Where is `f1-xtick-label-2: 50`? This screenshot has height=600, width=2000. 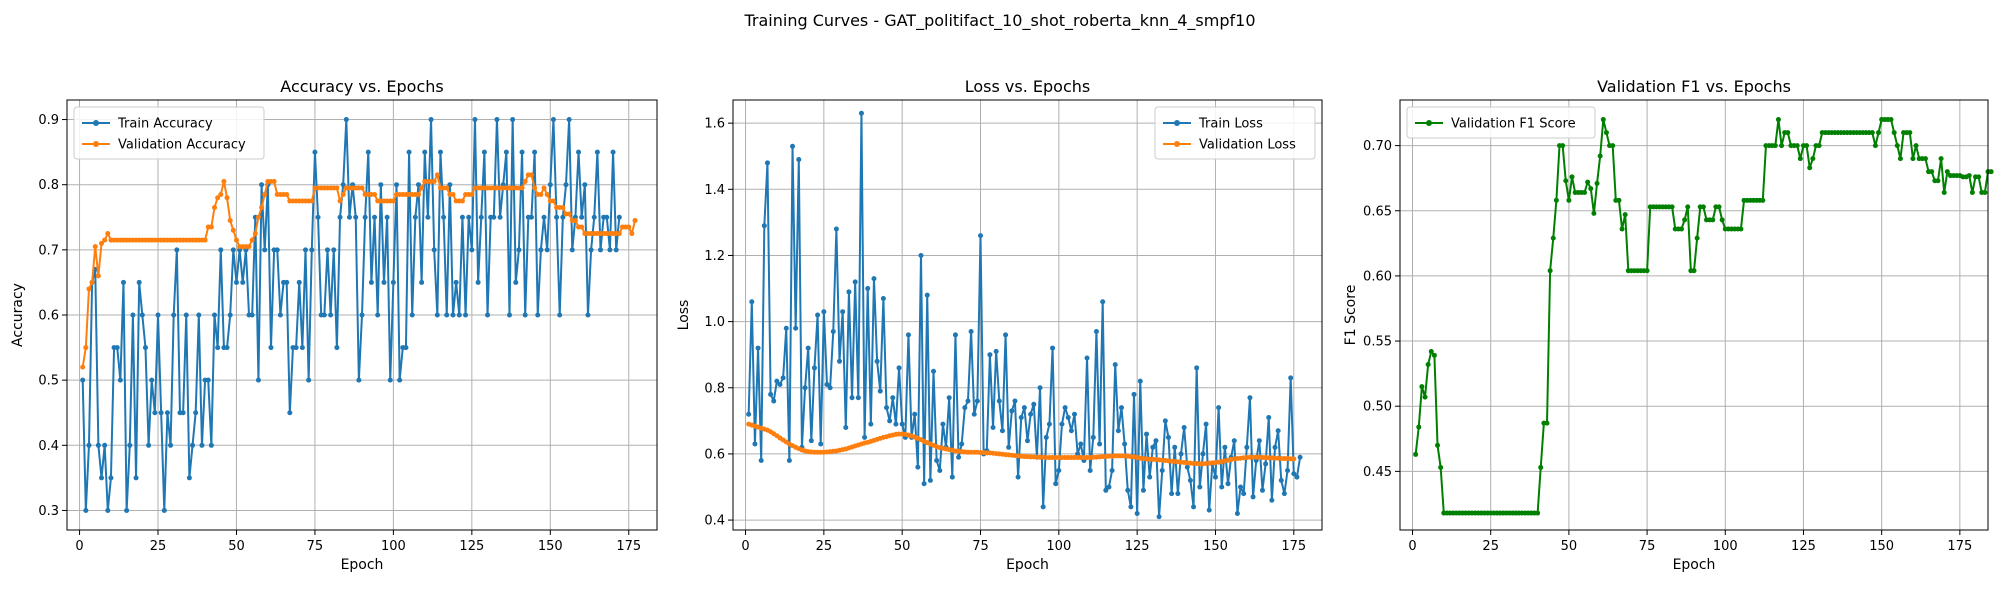
f1-xtick-label-2: 50 is located at coordinates (1569, 546).